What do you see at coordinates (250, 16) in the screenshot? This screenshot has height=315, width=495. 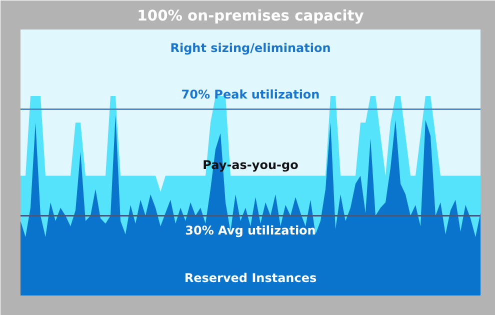 I see `chart-title: 100% on-premises capacity` at bounding box center [250, 16].